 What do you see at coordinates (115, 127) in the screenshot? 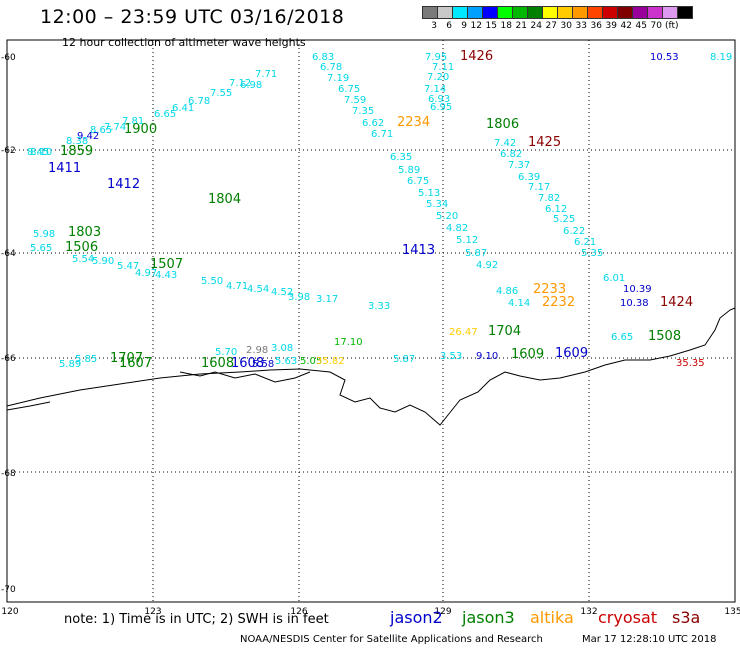
I see `wave-height-value: 7.74` at bounding box center [115, 127].